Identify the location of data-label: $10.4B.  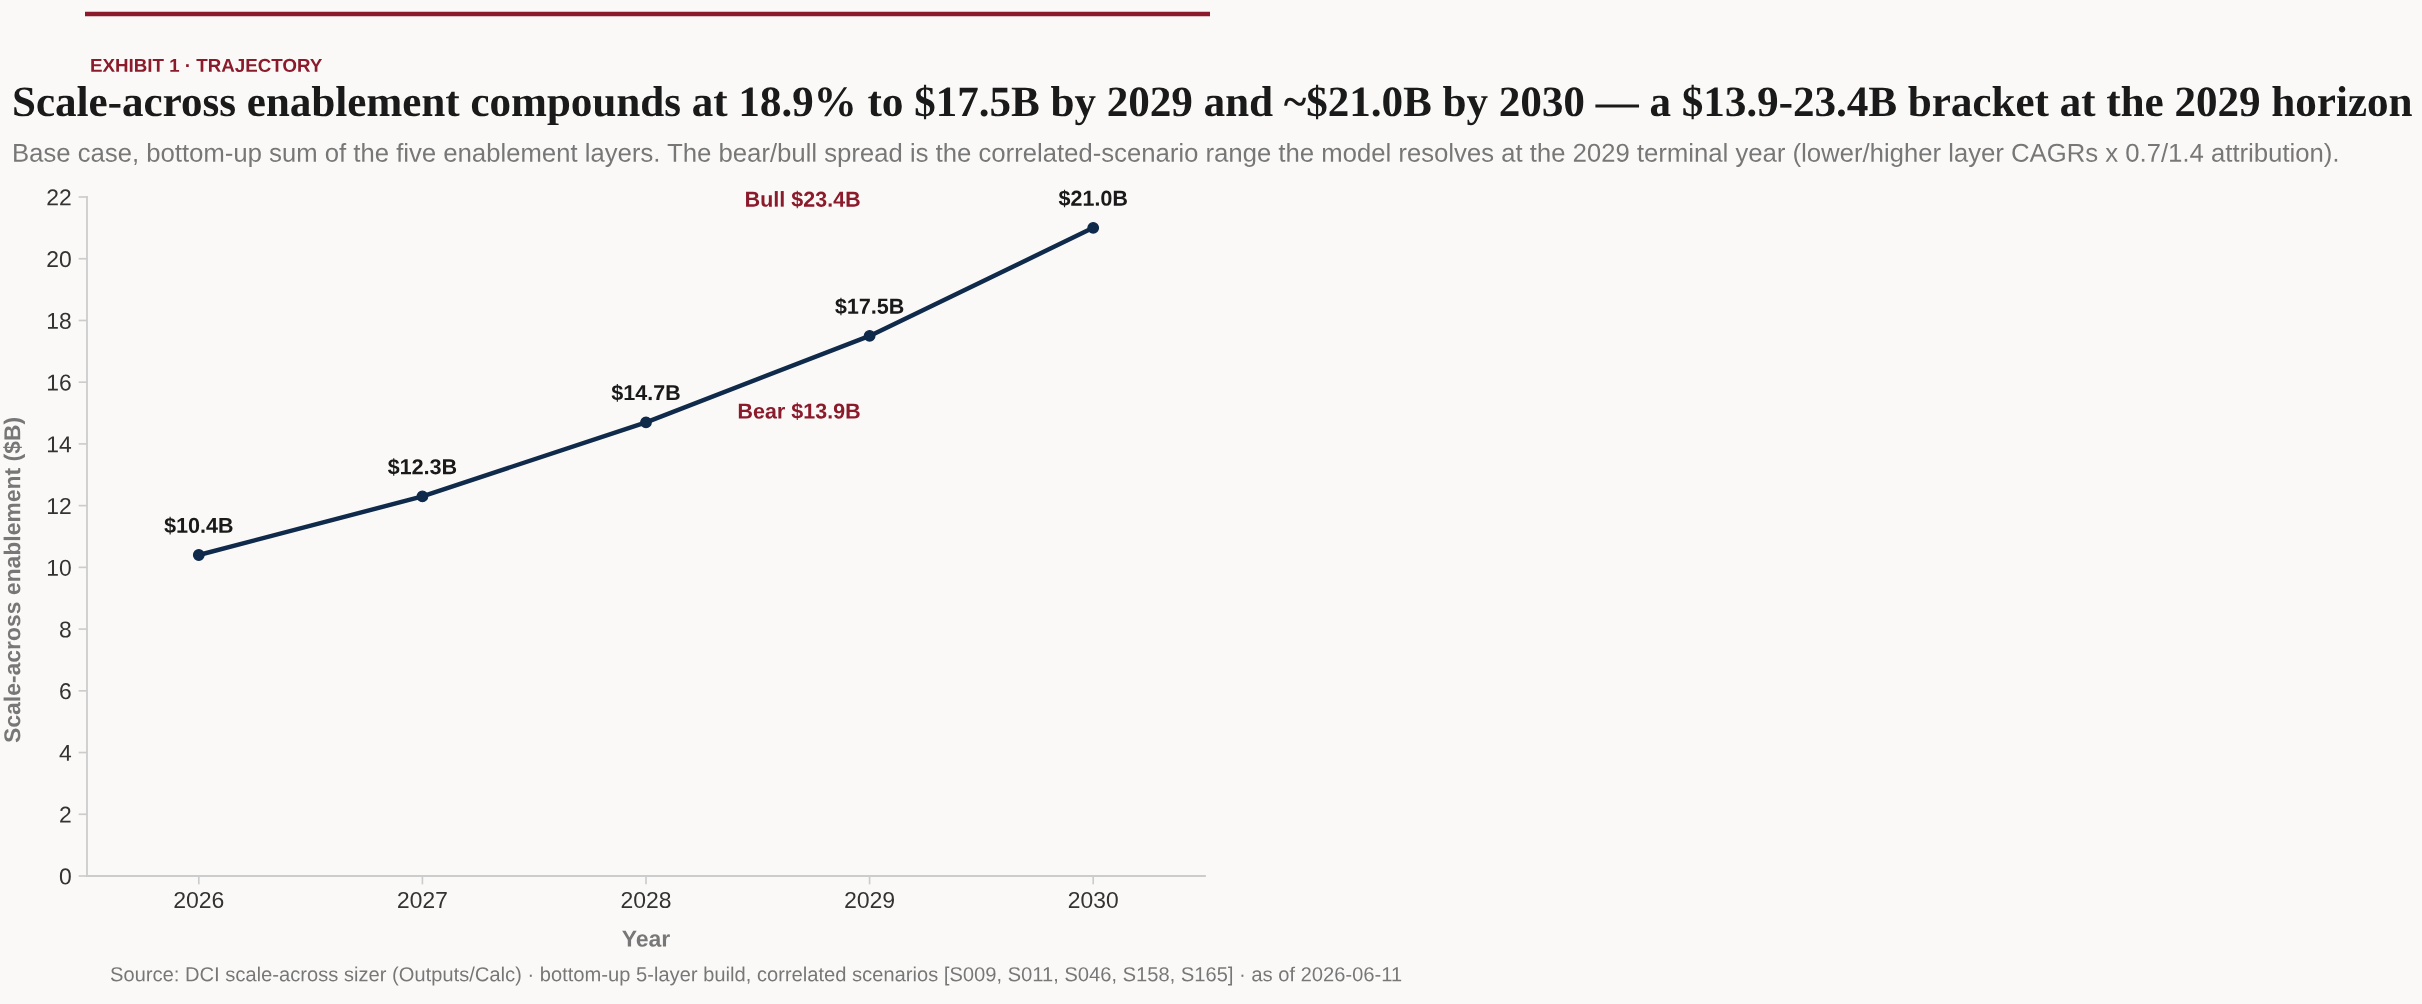
(198, 525).